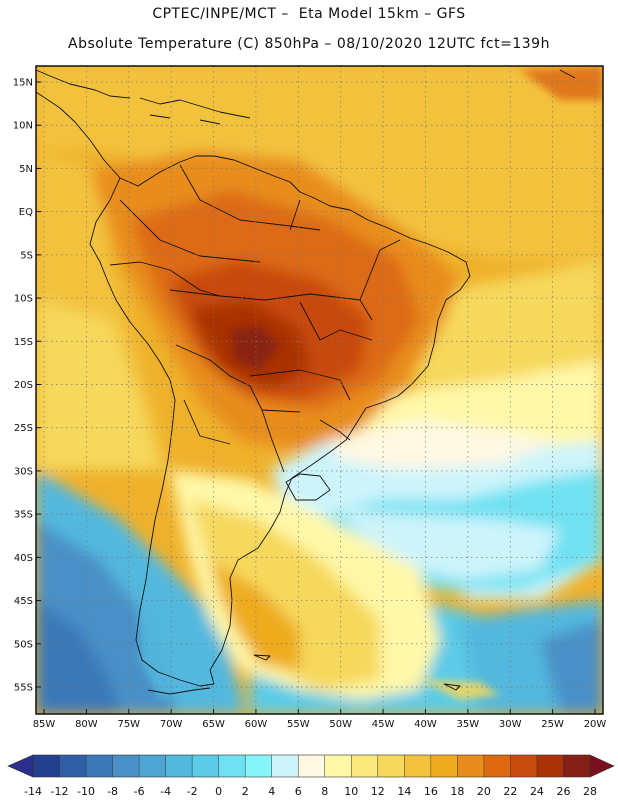 Image resolution: width=618 pixels, height=800 pixels. What do you see at coordinates (510, 791) in the screenshot?
I see `colorbar-label: 22` at bounding box center [510, 791].